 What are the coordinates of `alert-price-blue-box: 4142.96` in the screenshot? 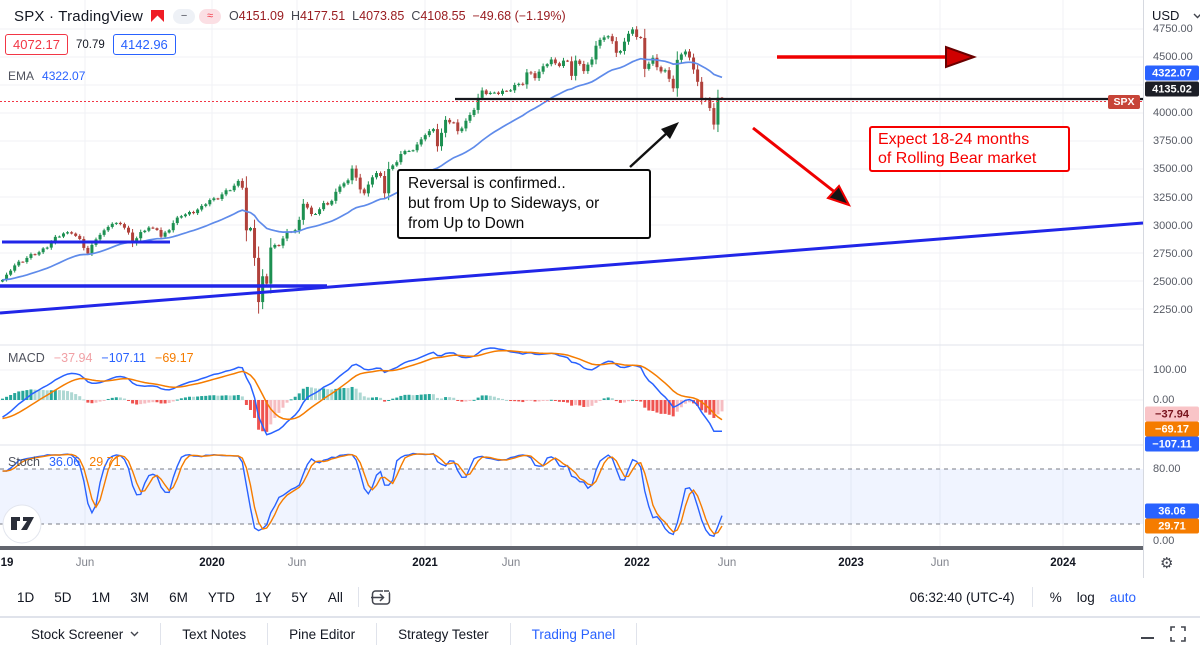 It's located at (144, 44).